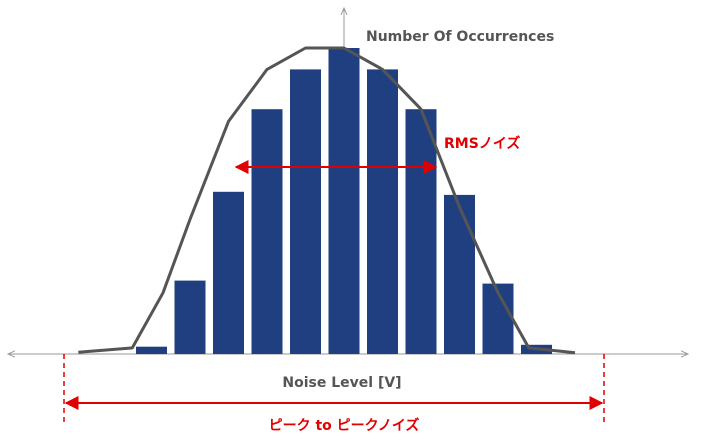  What do you see at coordinates (460, 37) in the screenshot?
I see `y-axis-label: Number Of Occurrences` at bounding box center [460, 37].